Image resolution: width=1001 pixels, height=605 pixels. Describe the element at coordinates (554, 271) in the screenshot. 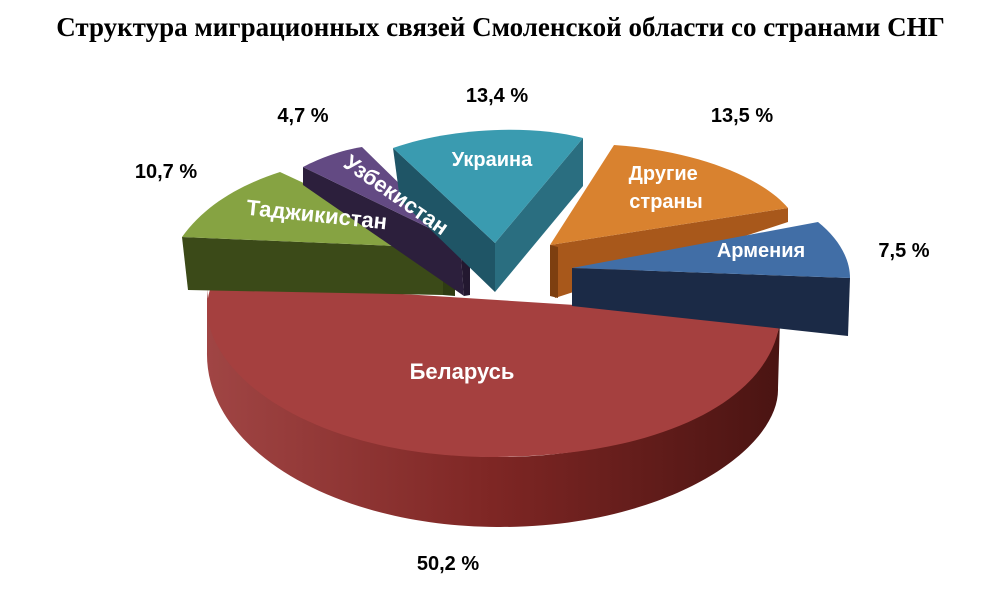

I see `slice-other-edge` at that location.